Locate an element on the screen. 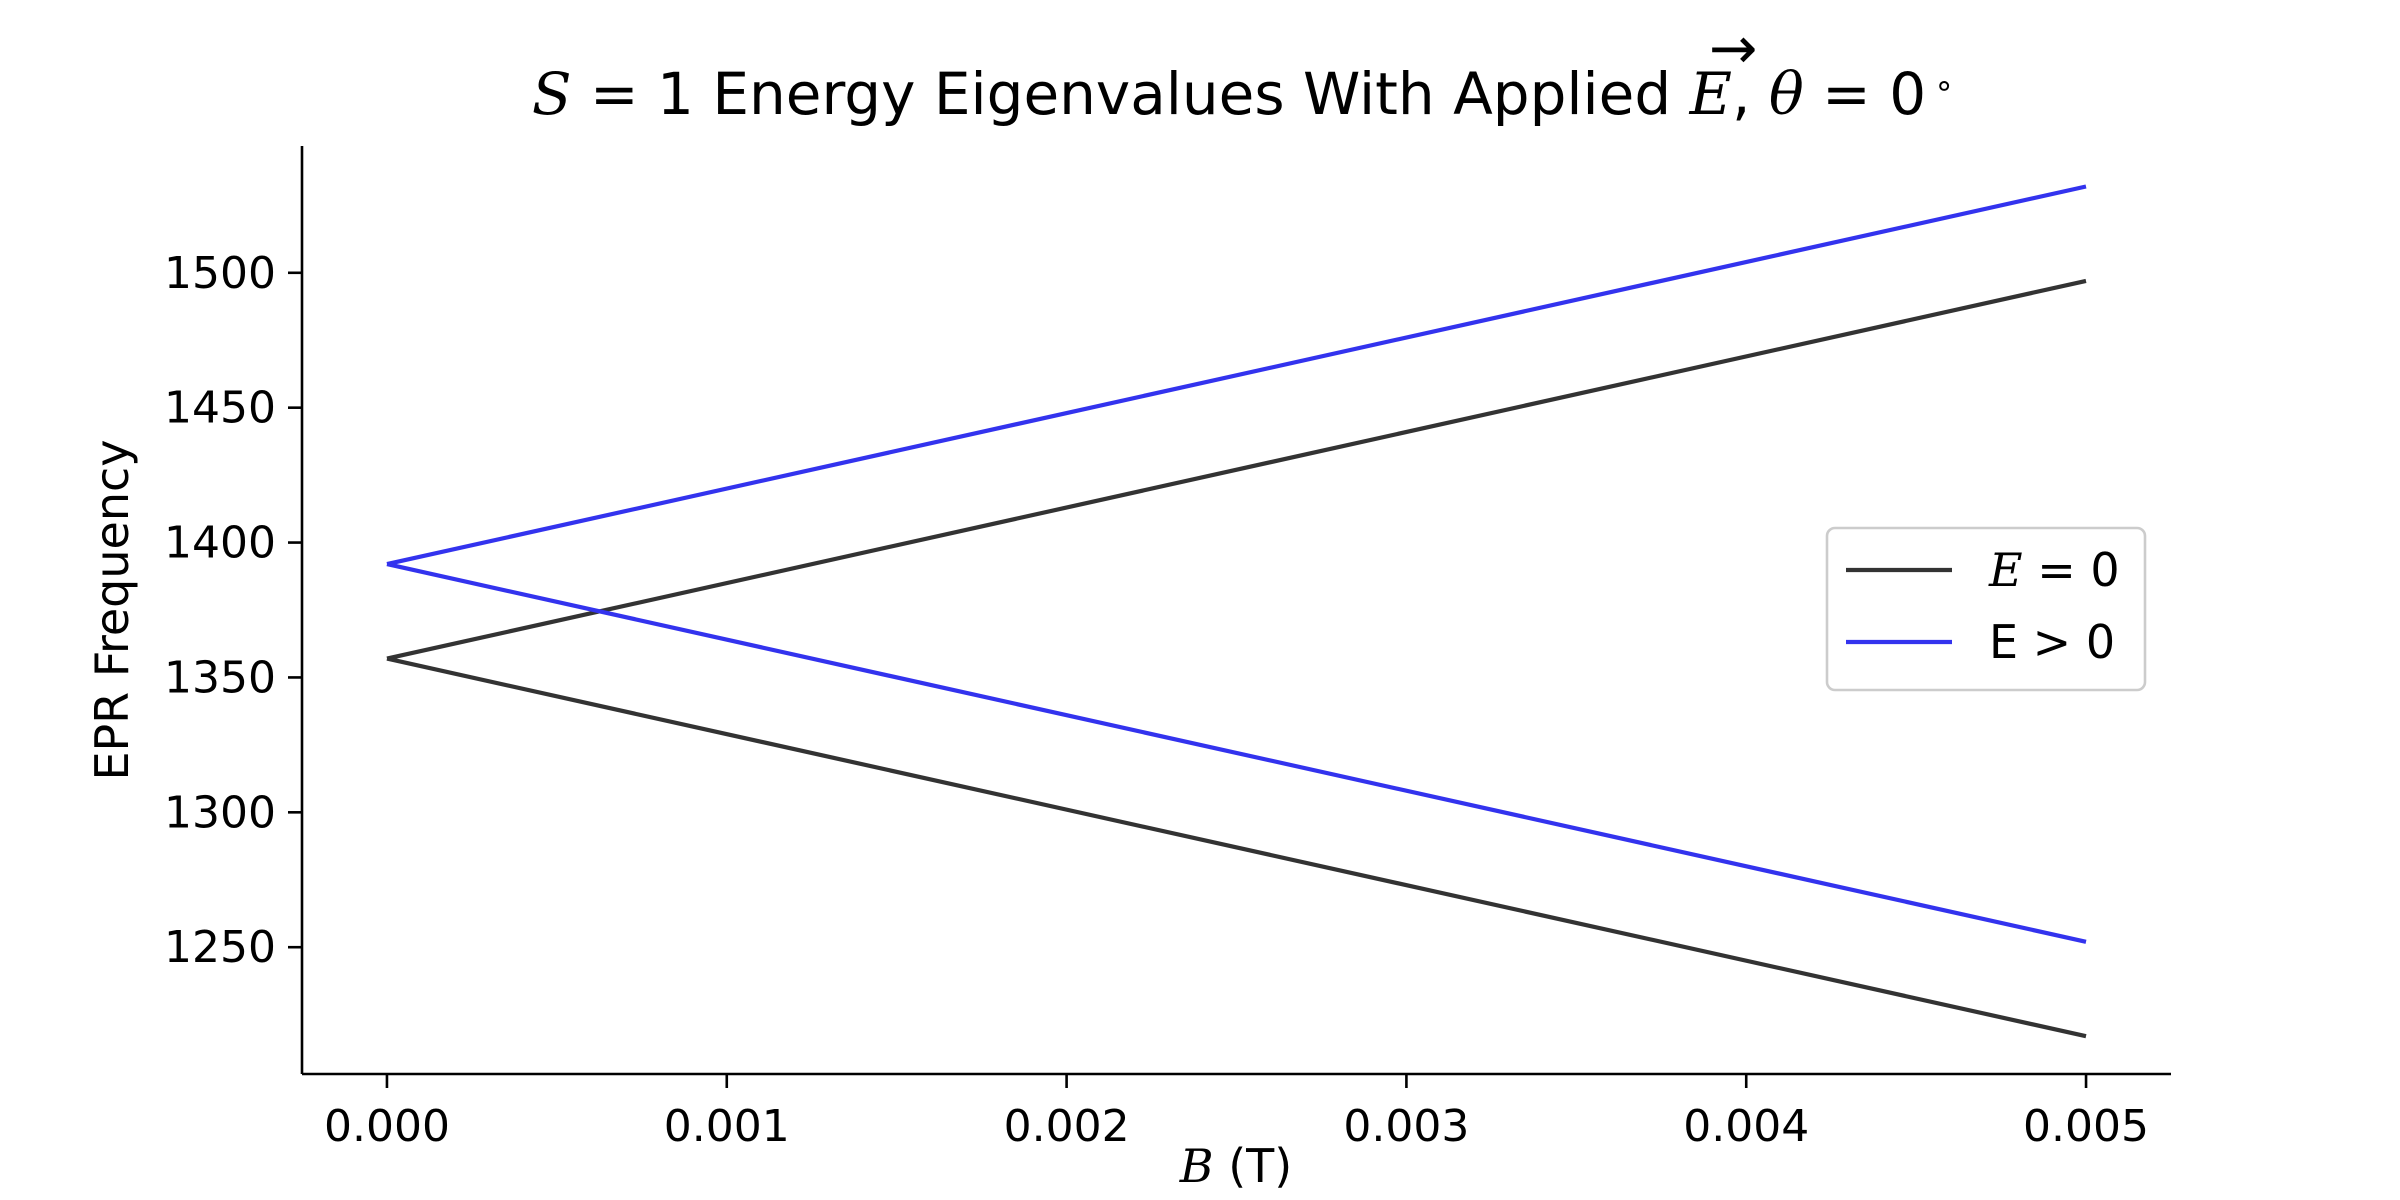 The image size is (2400, 1200). x-tick-label: 0.004 is located at coordinates (1746, 1126).